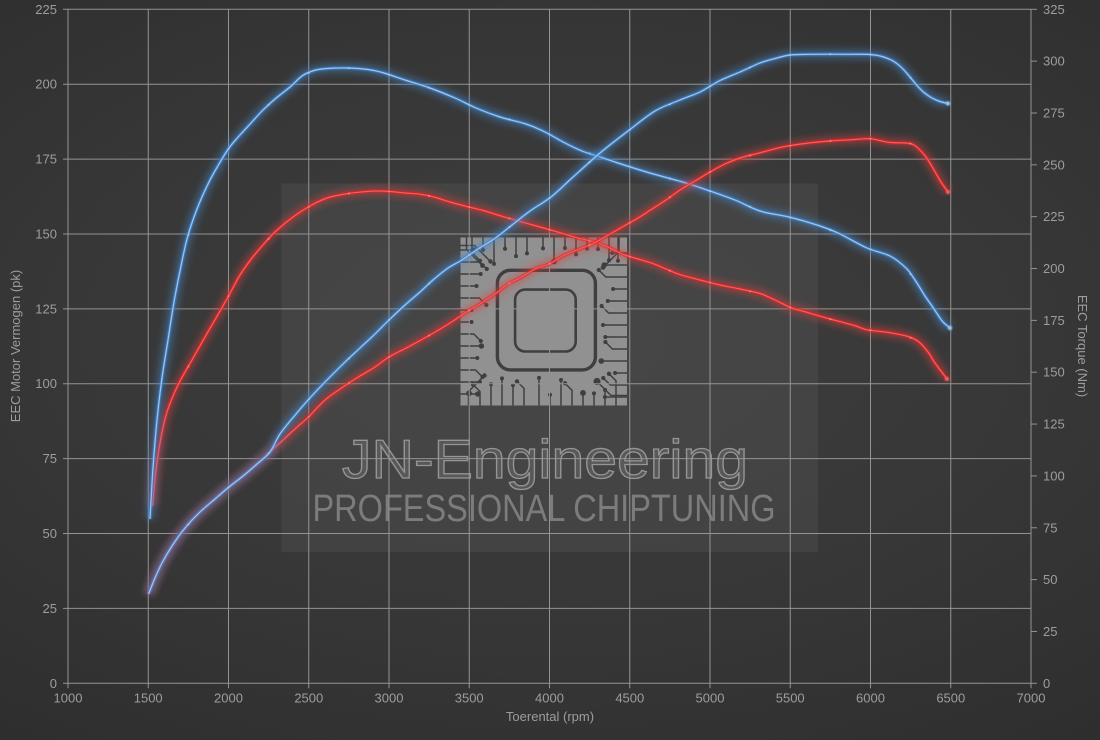 This screenshot has height=740, width=1100. Describe the element at coordinates (15, 346) in the screenshot. I see `svg-text: EEC Motor Vermogen (pk)` at that location.